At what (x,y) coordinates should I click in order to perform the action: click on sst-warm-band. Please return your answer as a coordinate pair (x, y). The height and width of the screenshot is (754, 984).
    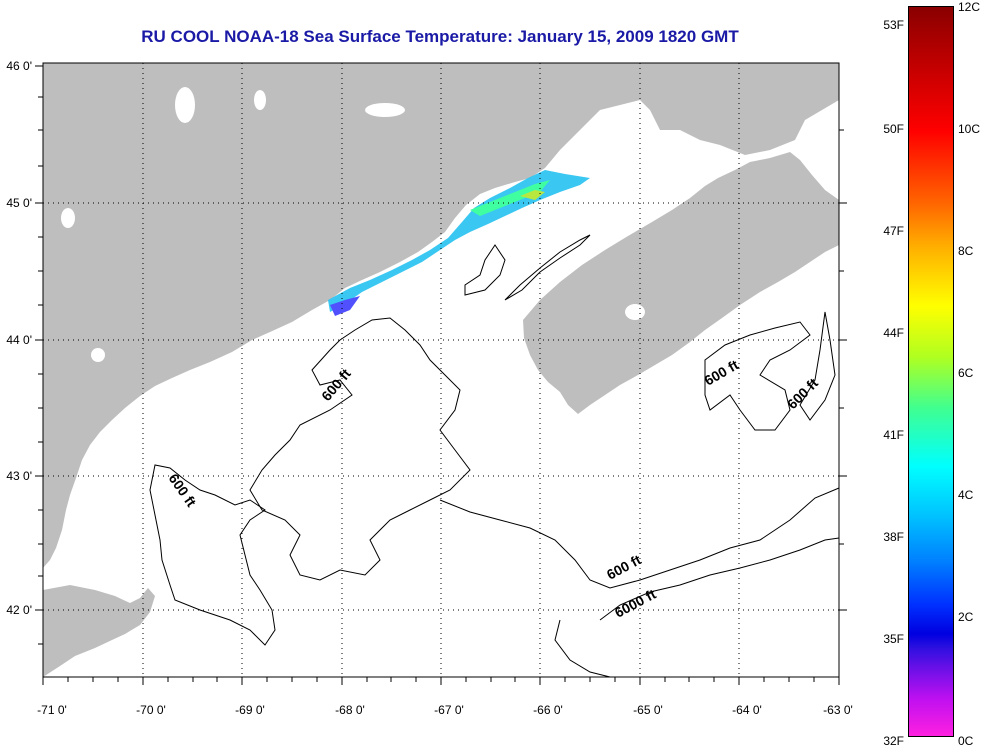
    Looking at the image, I should click on (510, 198).